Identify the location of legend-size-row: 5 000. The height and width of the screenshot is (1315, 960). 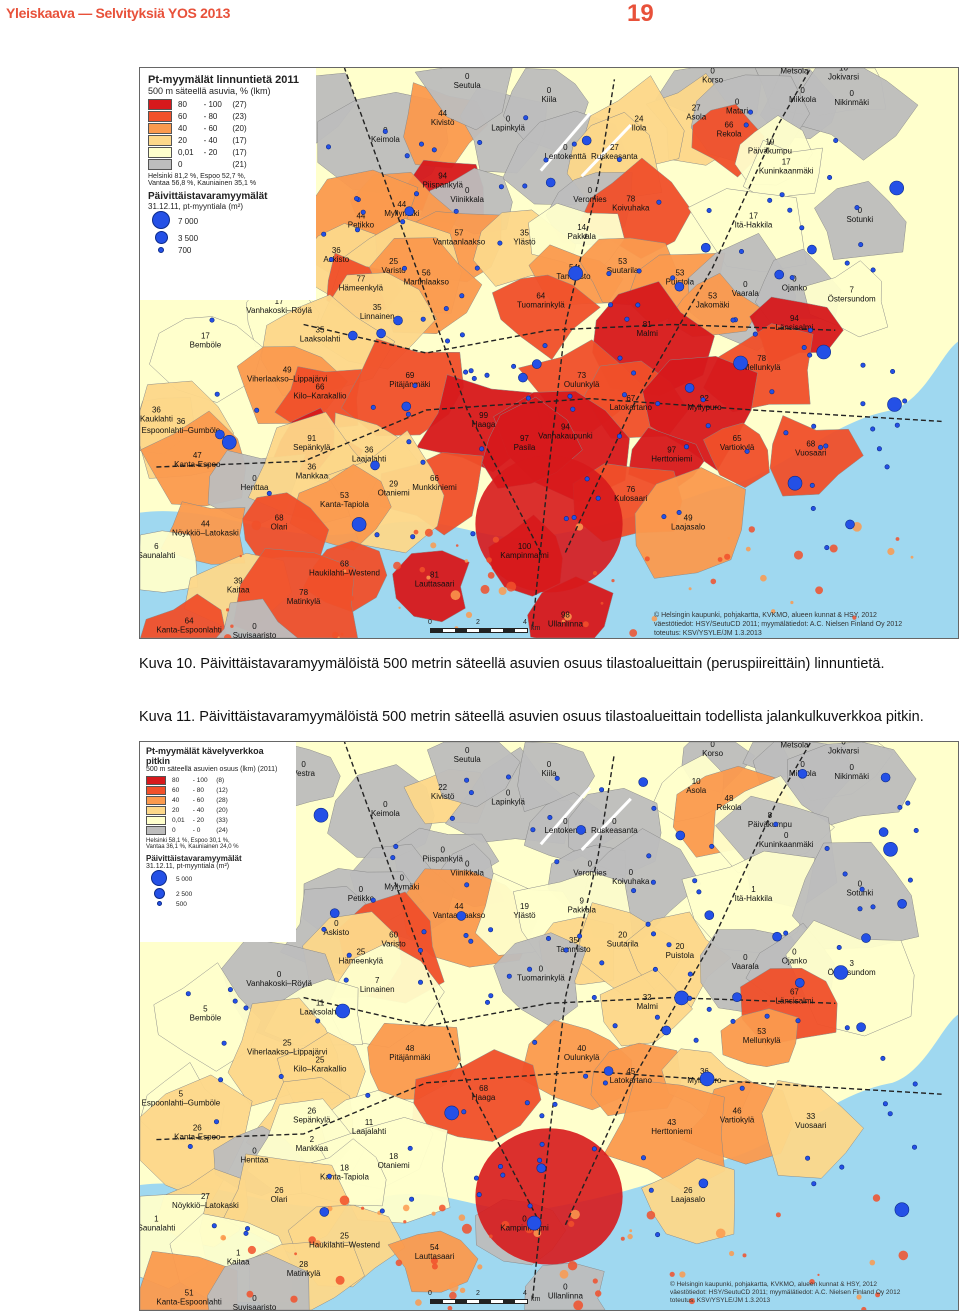
(218, 879).